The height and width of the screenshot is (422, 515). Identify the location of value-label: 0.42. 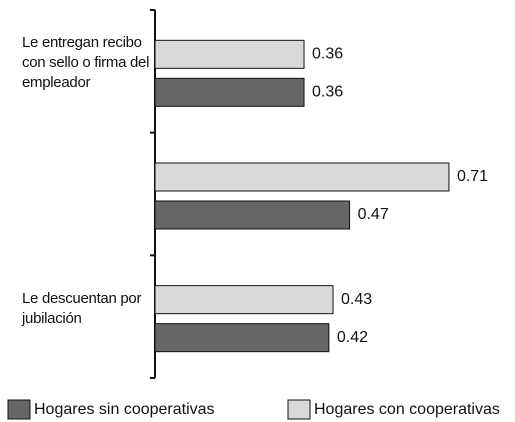
(352, 337).